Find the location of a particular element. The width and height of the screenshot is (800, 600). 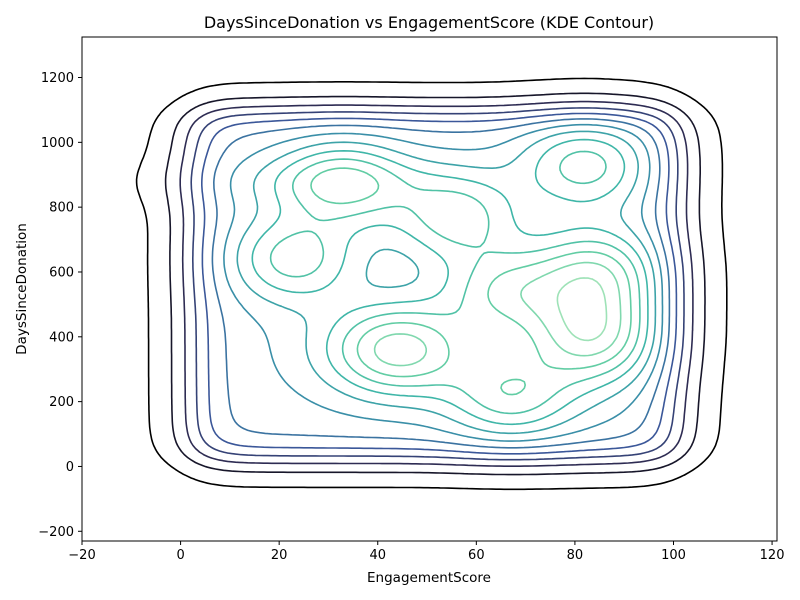

y-tick-label: 200 is located at coordinates (61, 402).